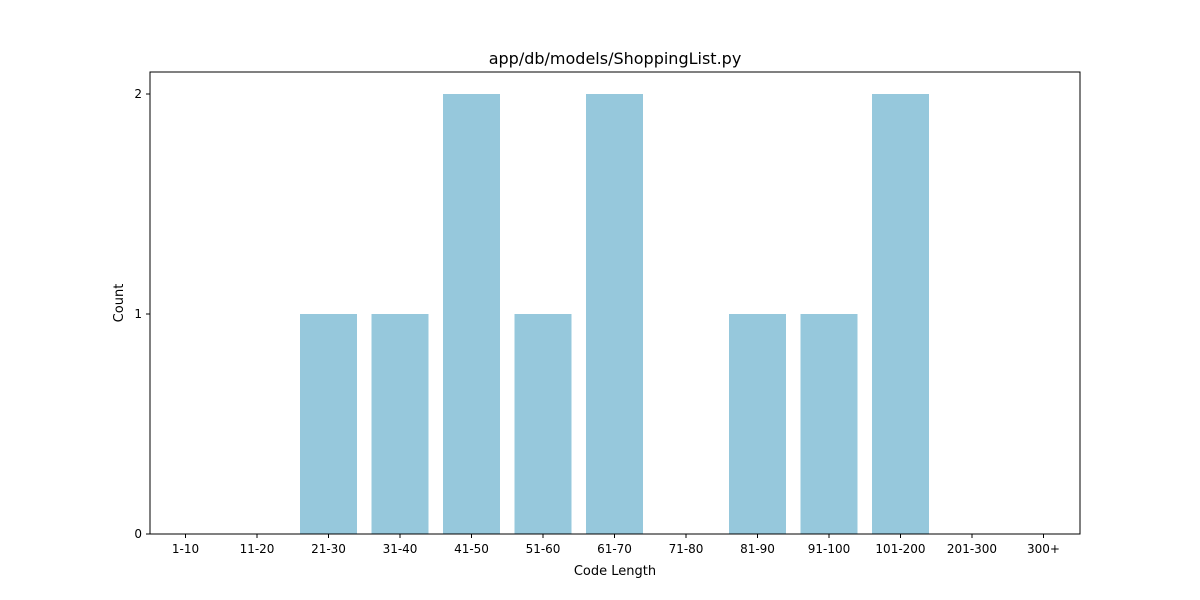  Describe the element at coordinates (614, 549) in the screenshot. I see `x-tick-label: 61-70` at that location.